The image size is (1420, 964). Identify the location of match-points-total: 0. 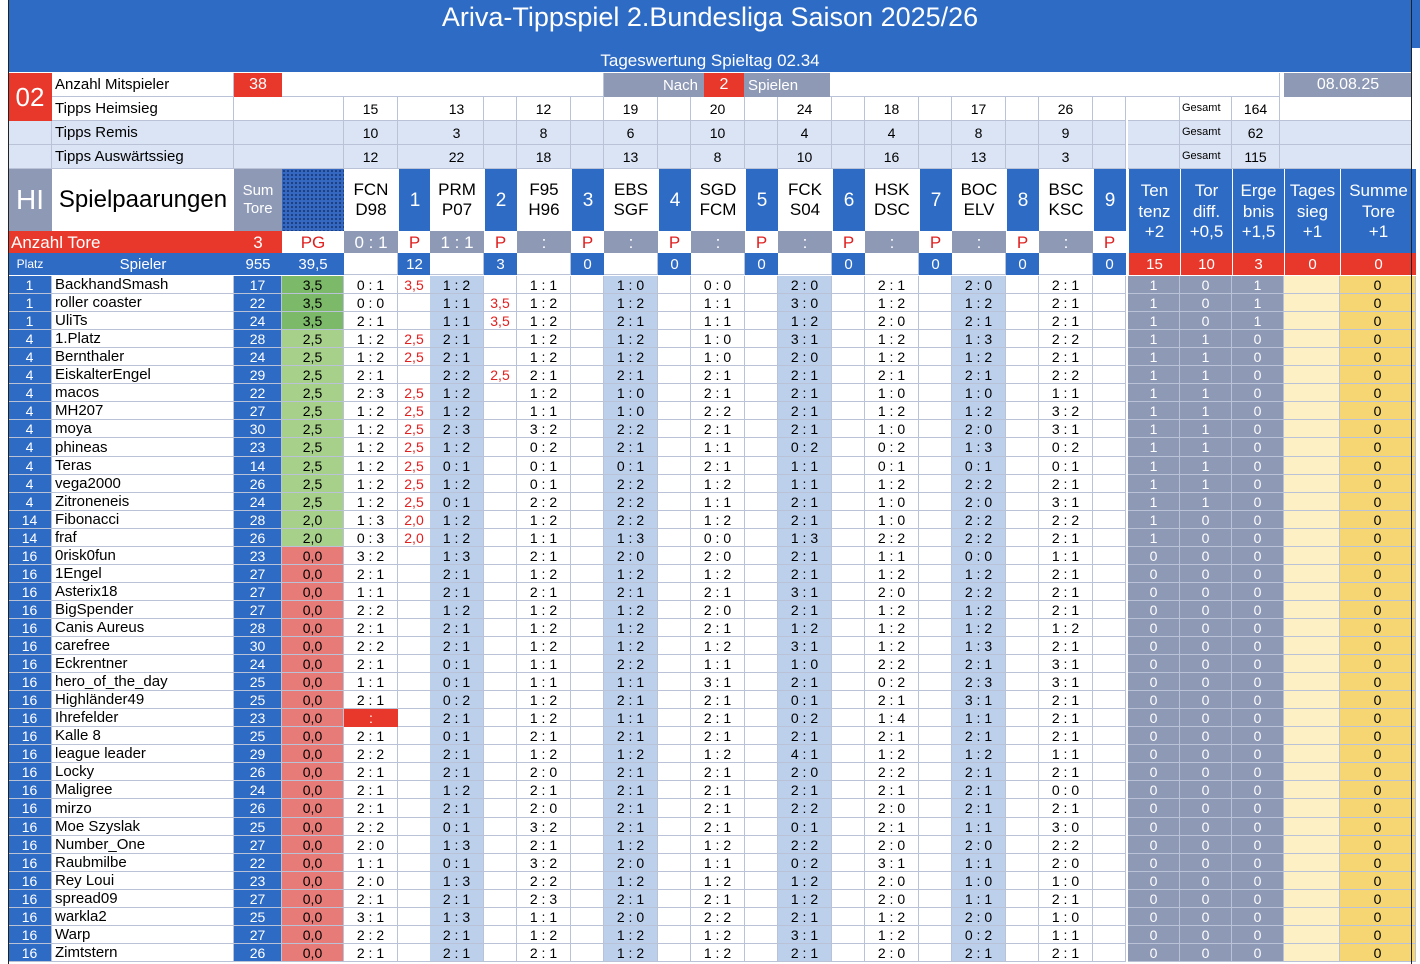
(935, 264).